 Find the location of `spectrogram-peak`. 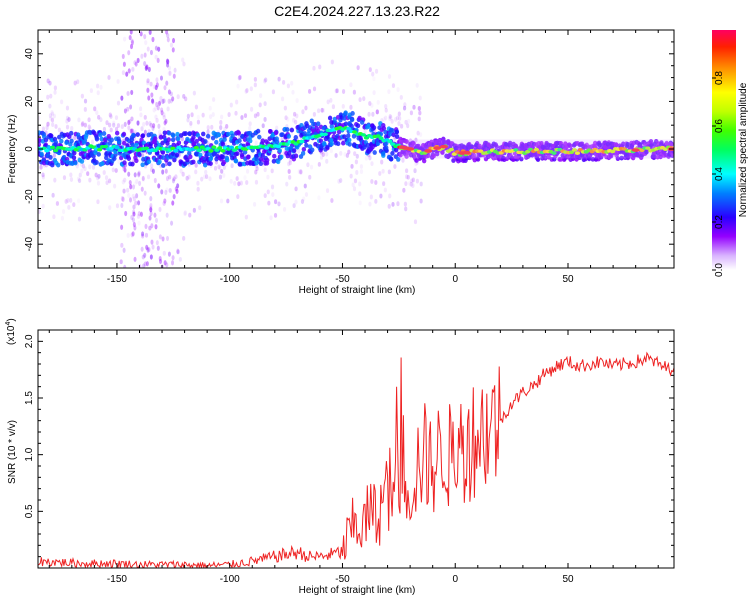

spectrogram-peak is located at coordinates (437, 148).